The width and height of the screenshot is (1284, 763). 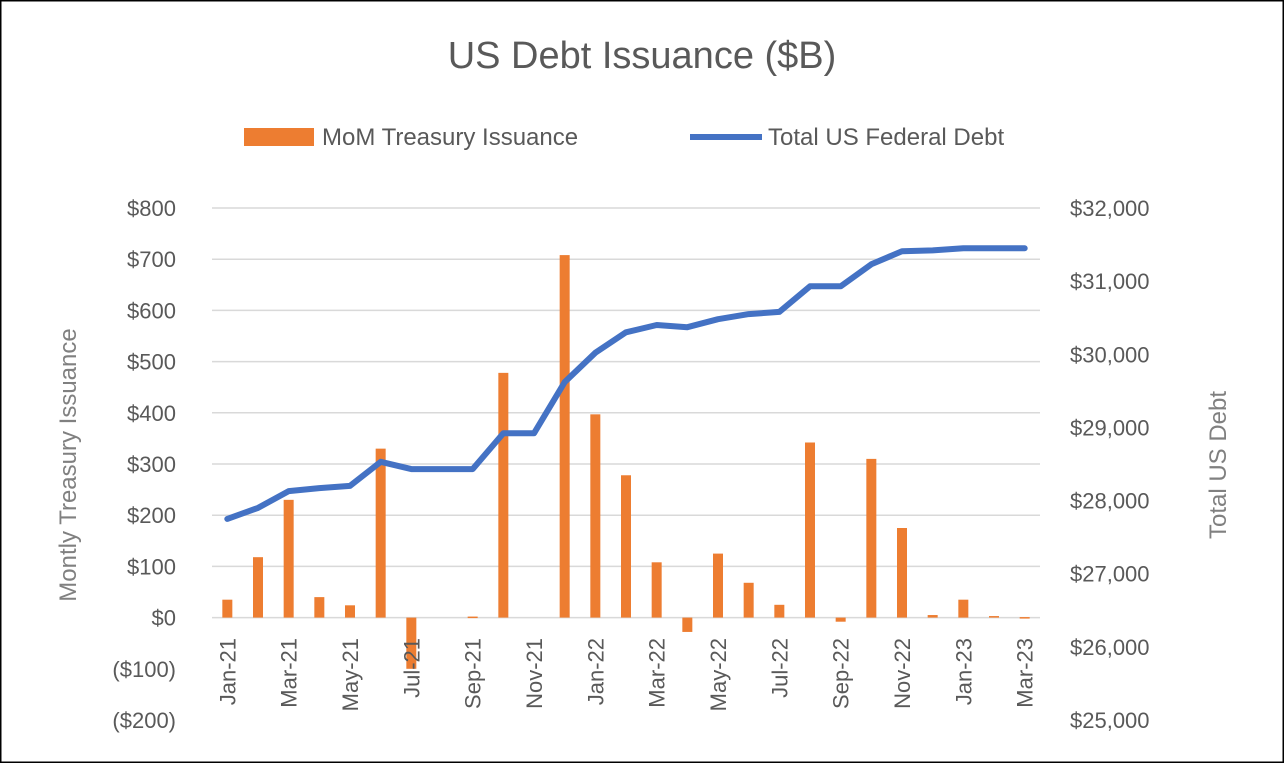 I want to click on right-tick-label: $28,000, so click(x=1110, y=501).